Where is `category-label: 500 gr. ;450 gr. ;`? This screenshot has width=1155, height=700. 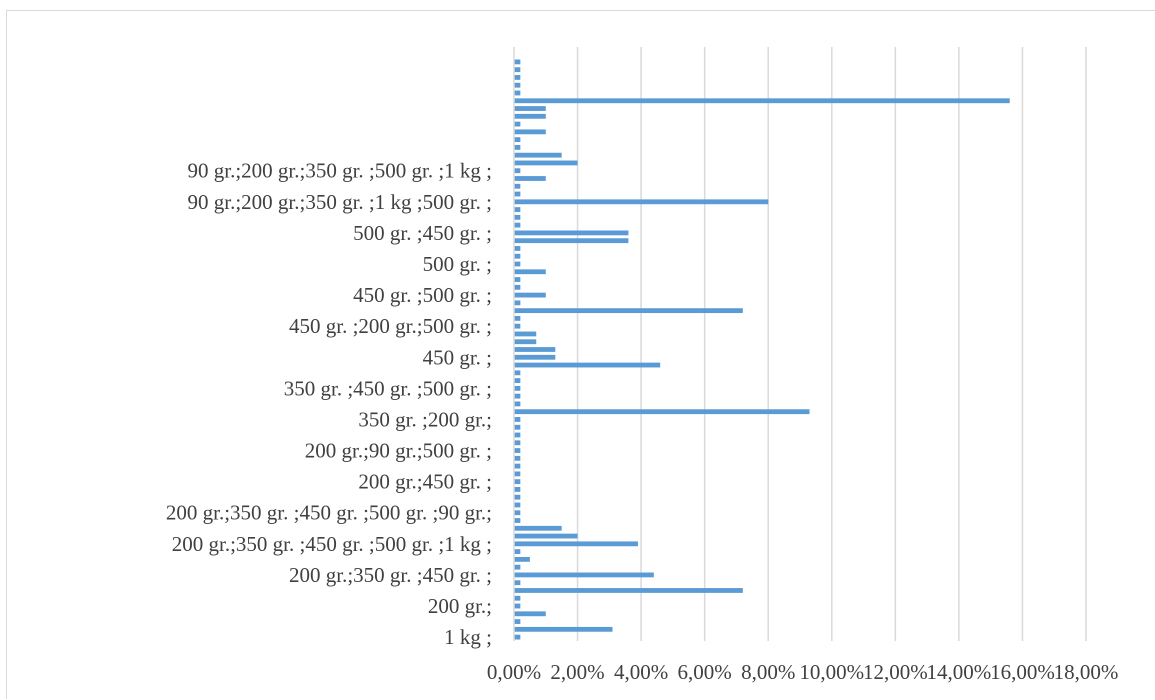
category-label: 500 gr. ;450 gr. ; is located at coordinates (422, 233).